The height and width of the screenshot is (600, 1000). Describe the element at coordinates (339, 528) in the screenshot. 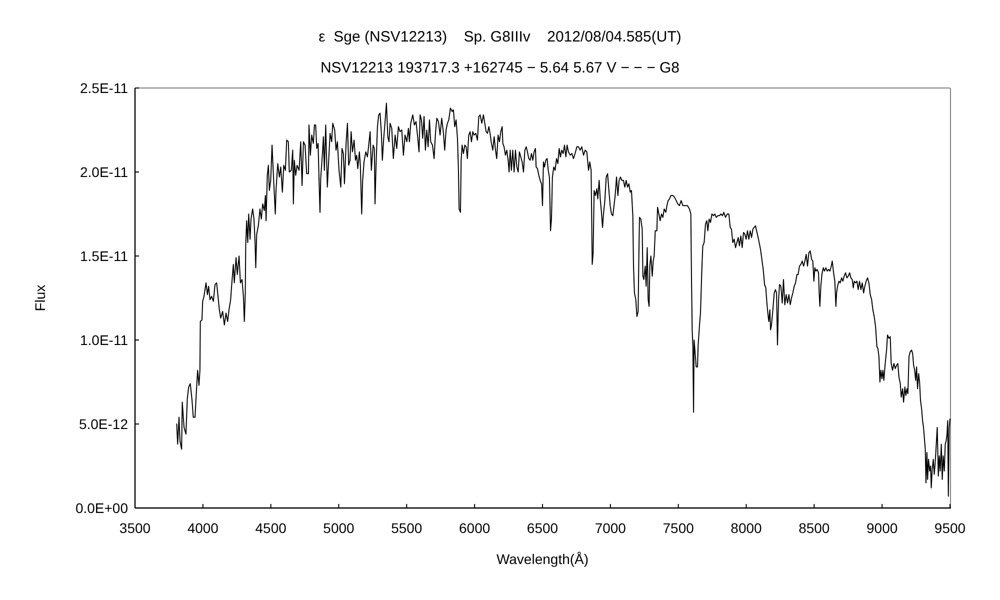

I see `x-tick-label: 5000` at that location.